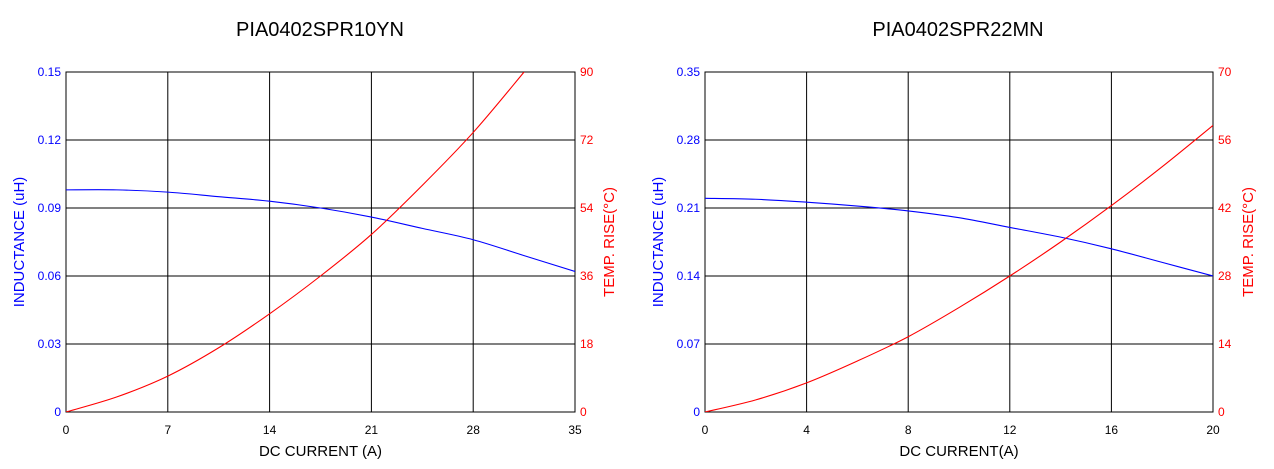 This screenshot has width=1274, height=469. I want to click on y-tick-label: 0.28, so click(689, 140).